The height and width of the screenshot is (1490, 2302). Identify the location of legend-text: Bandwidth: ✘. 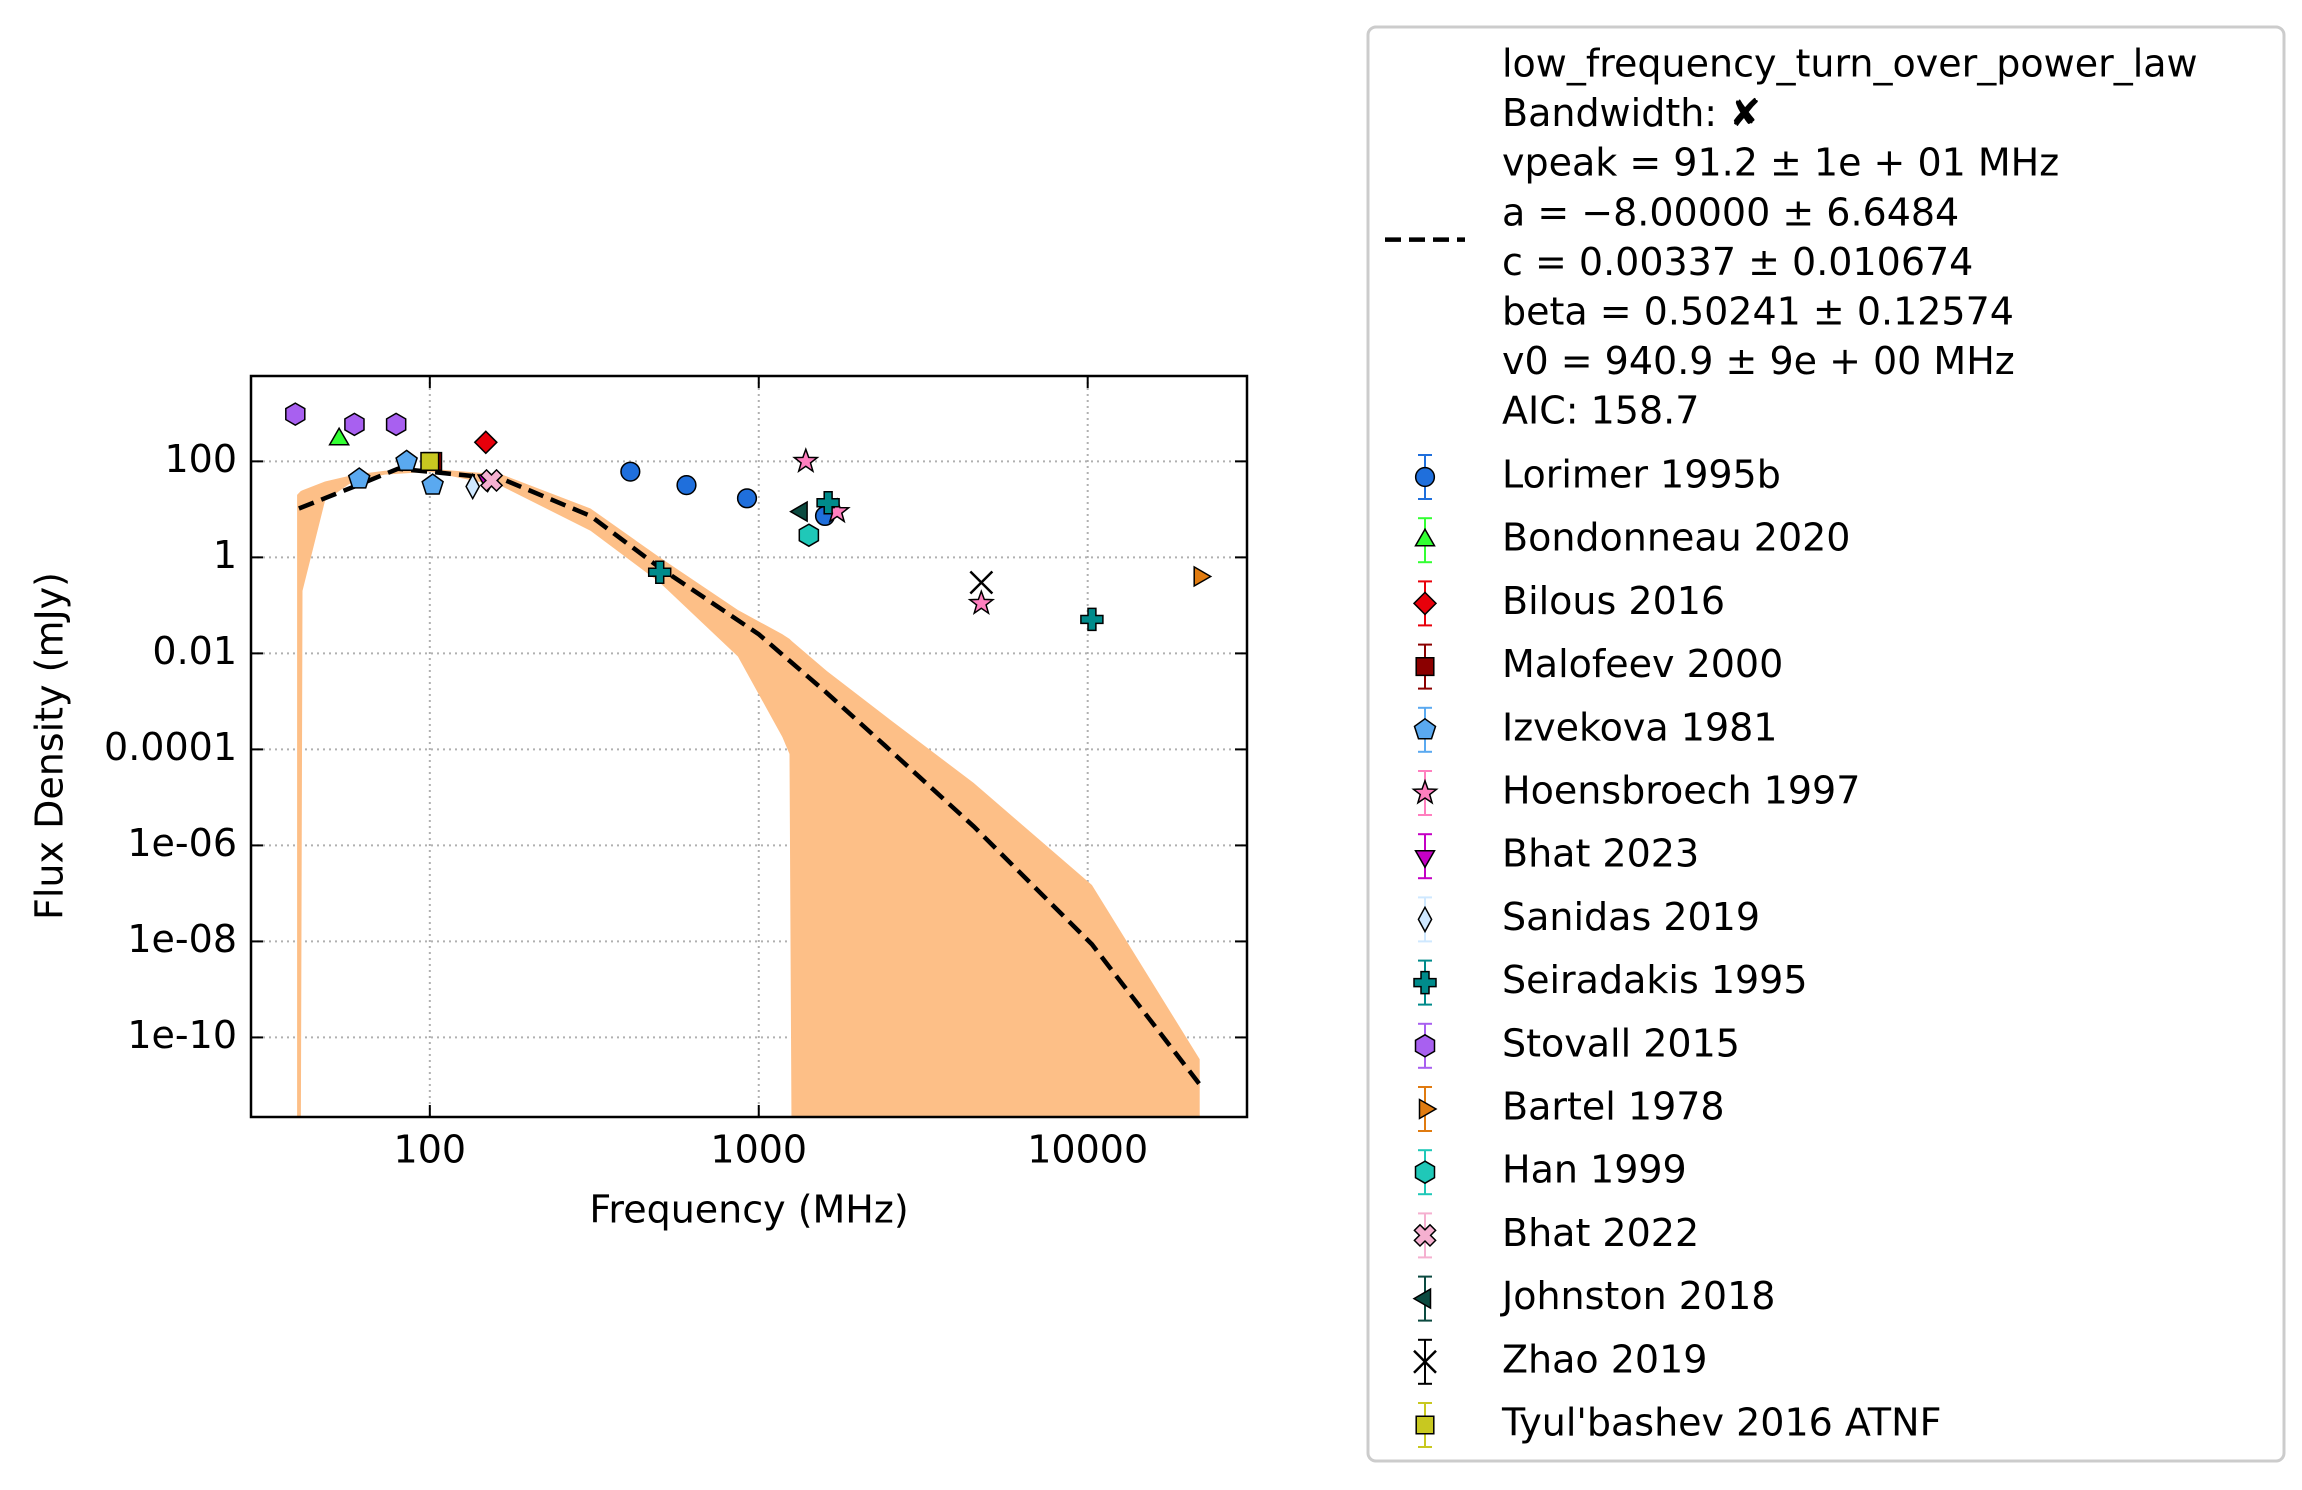
(1631, 113).